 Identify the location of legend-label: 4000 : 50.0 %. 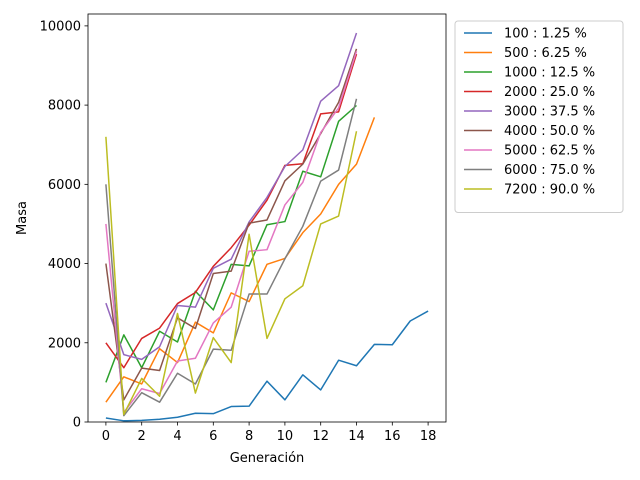
(549, 131).